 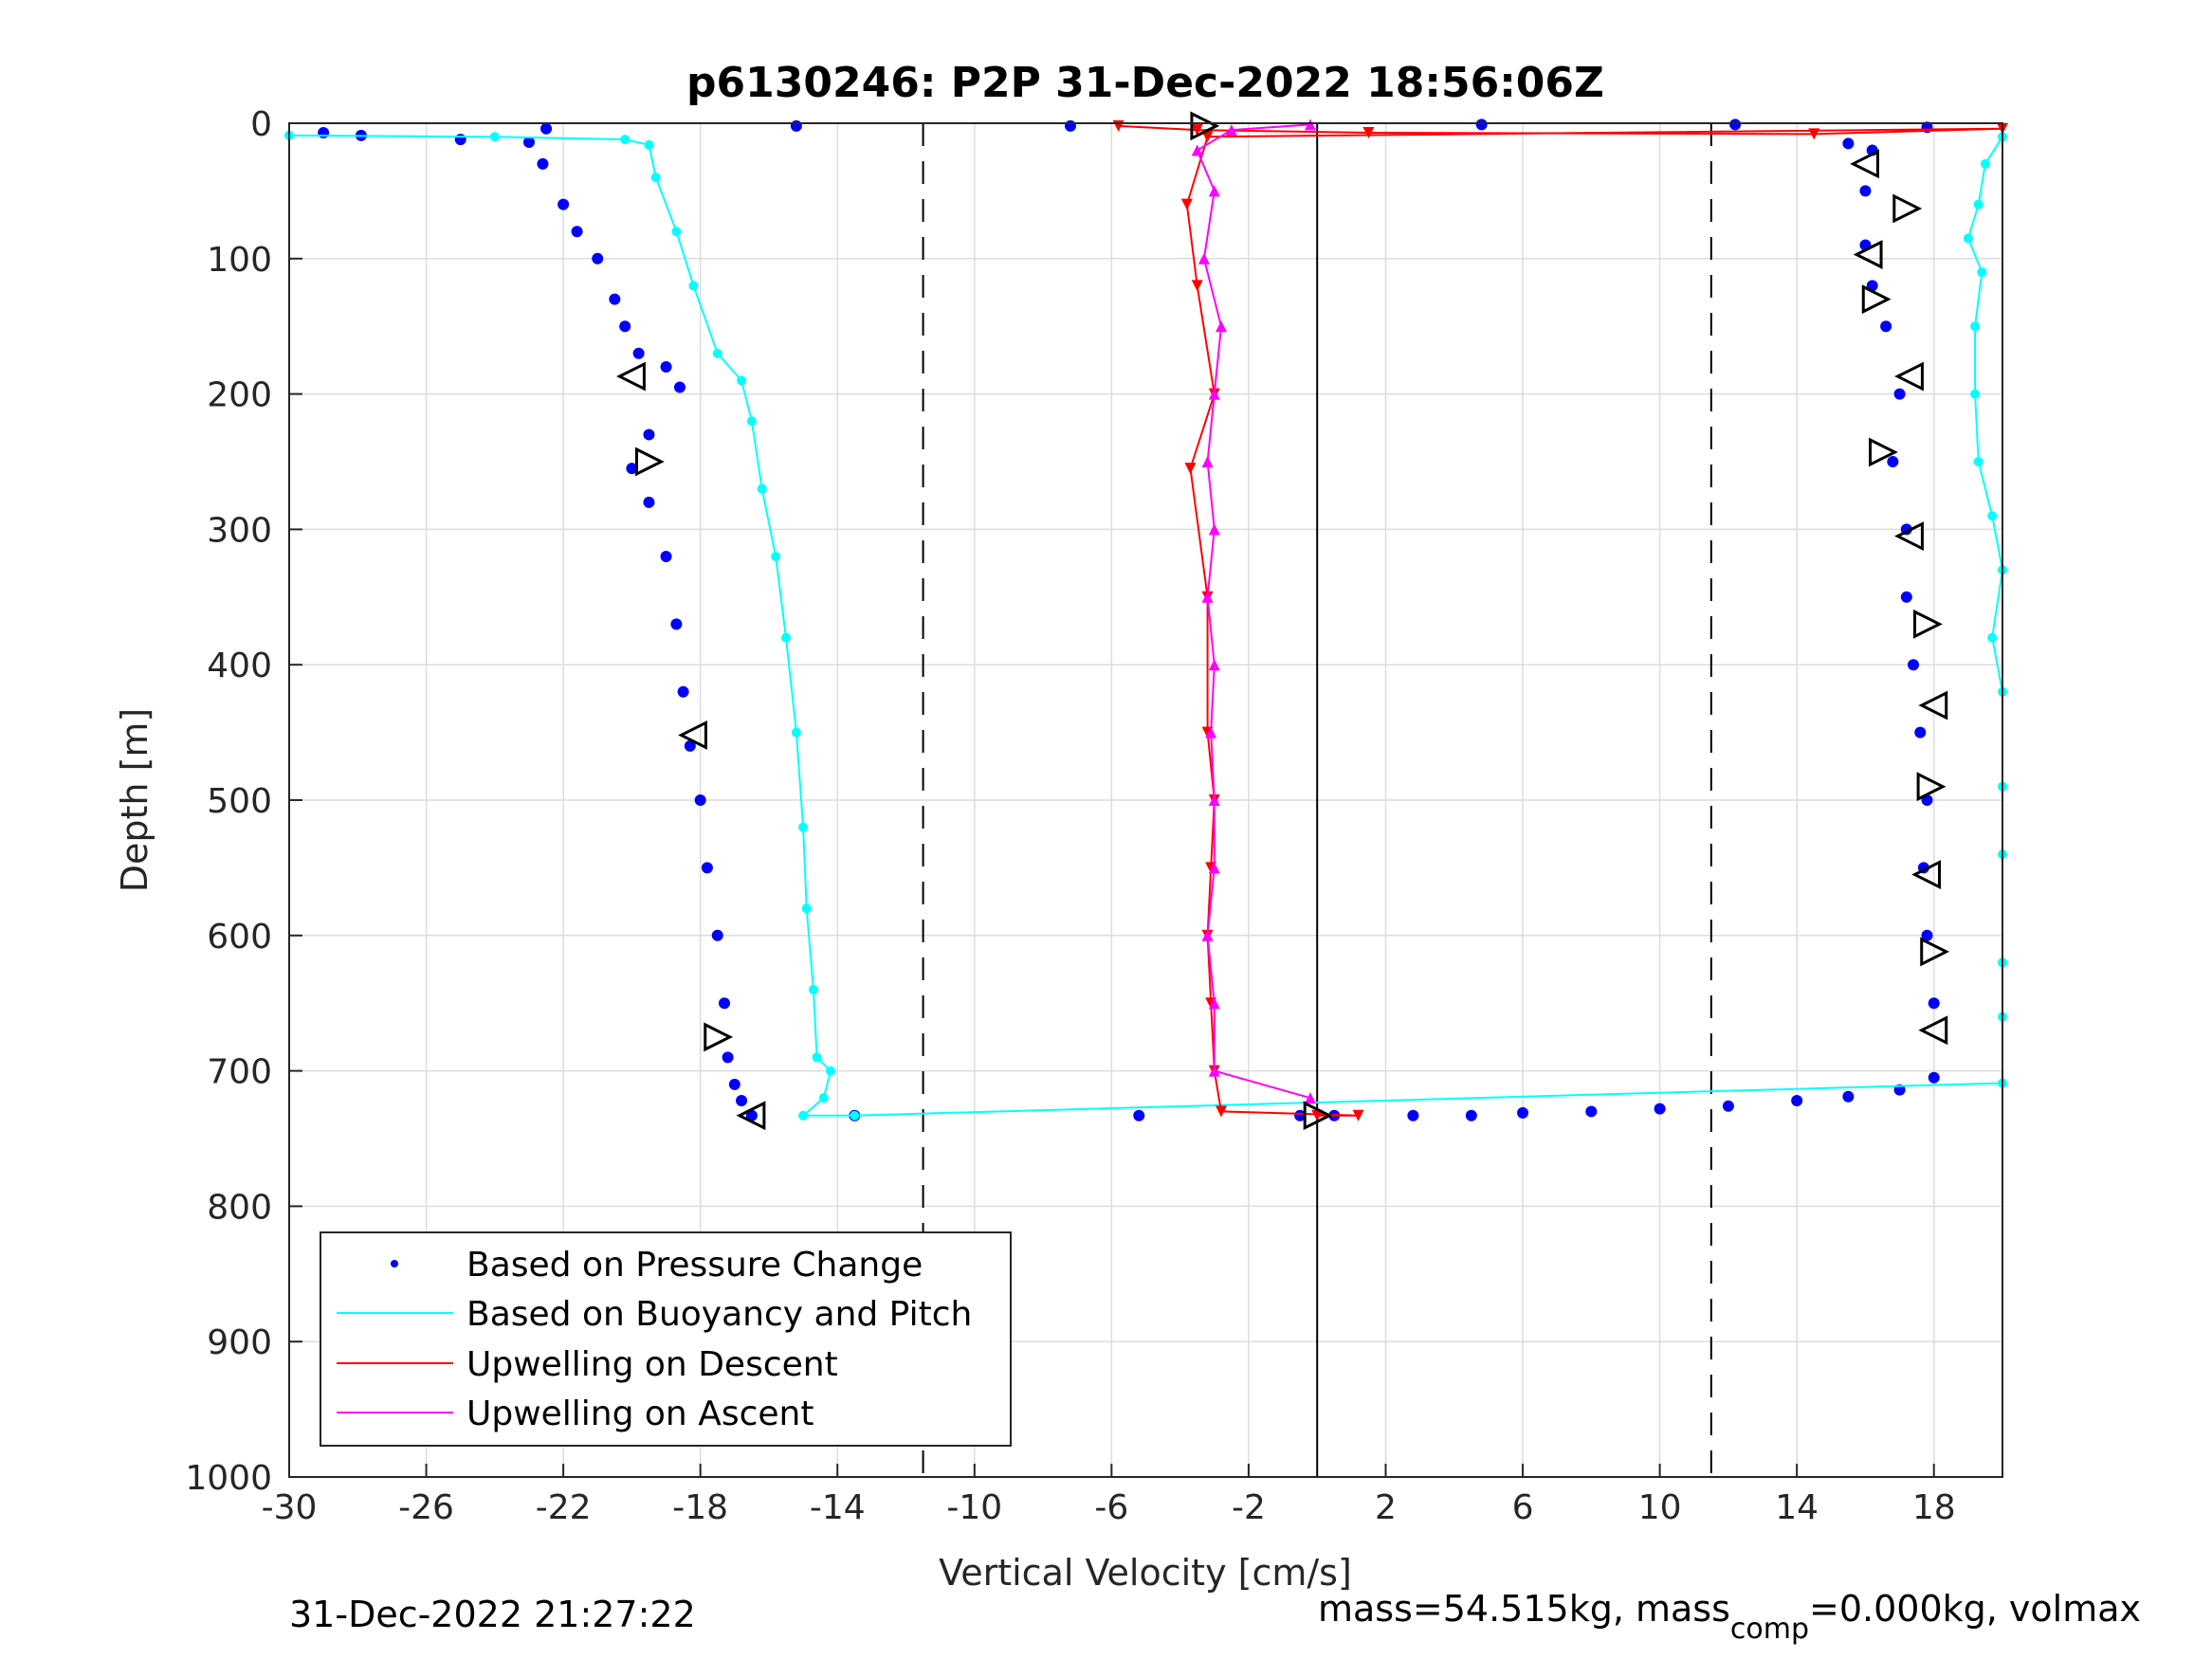 I want to click on y-tick-label: 400, so click(x=239, y=666).